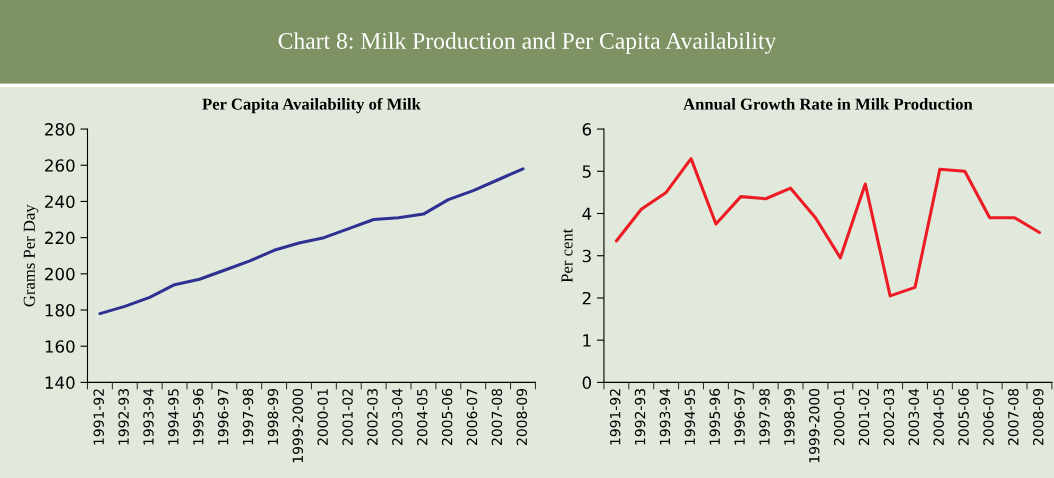 Image resolution: width=1054 pixels, height=478 pixels. What do you see at coordinates (586, 298) in the screenshot?
I see `y-tick-label: 2` at bounding box center [586, 298].